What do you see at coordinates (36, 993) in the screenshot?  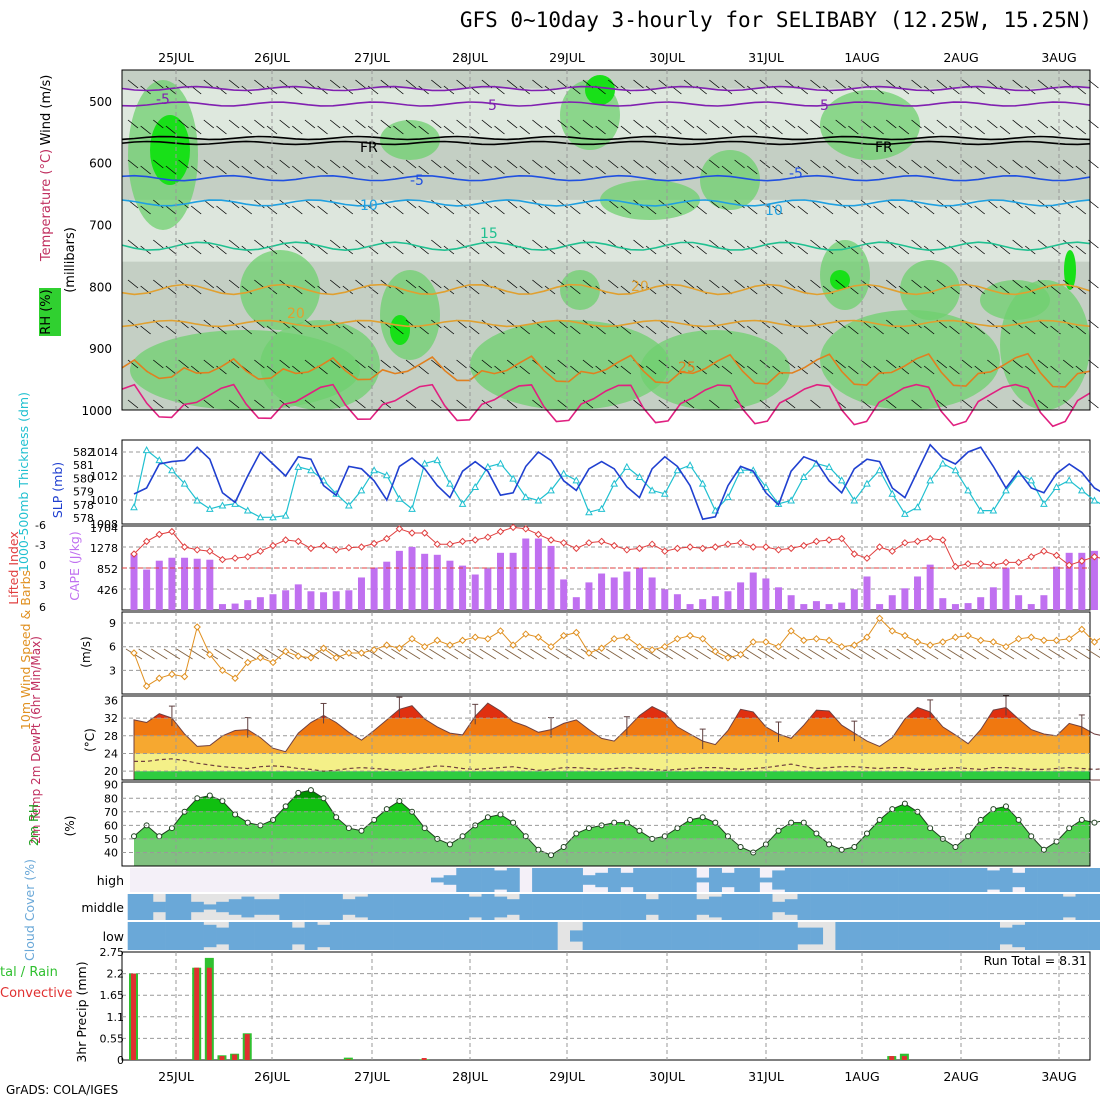 I see `precip-convective-legend: Convective` at bounding box center [36, 993].